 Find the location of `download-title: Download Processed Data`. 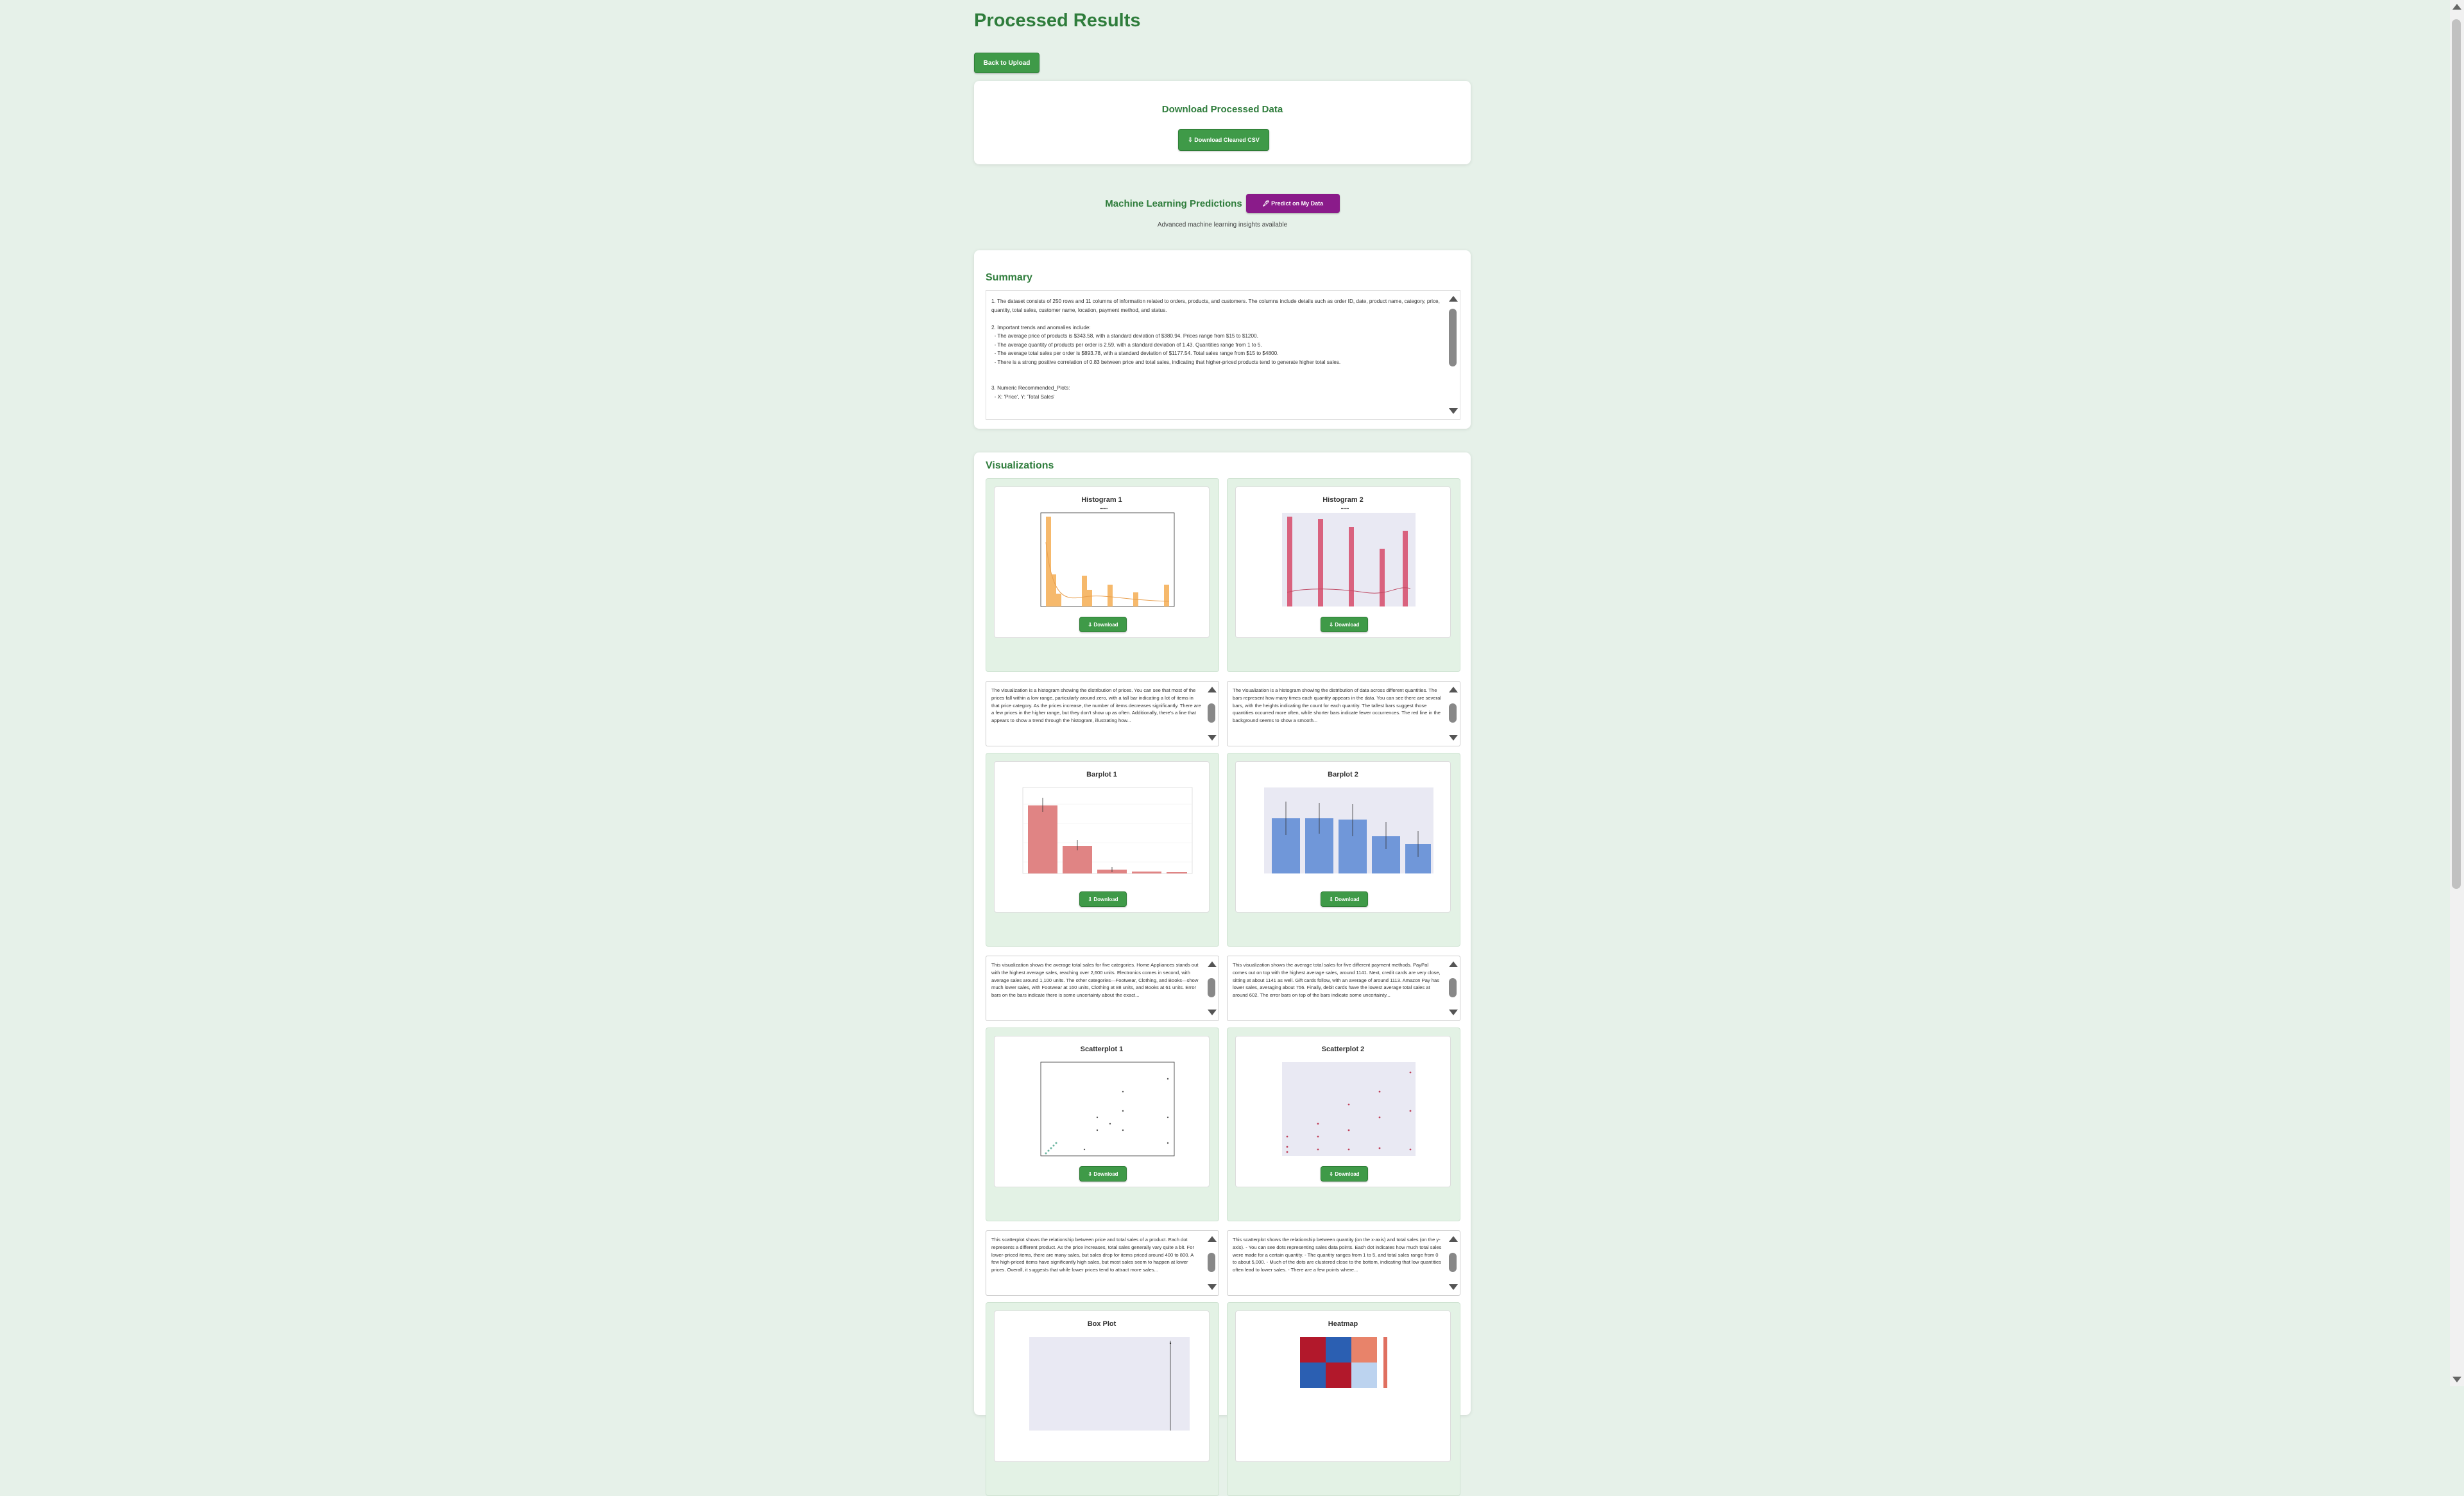

download-title: Download Processed Data is located at coordinates (1222, 109).